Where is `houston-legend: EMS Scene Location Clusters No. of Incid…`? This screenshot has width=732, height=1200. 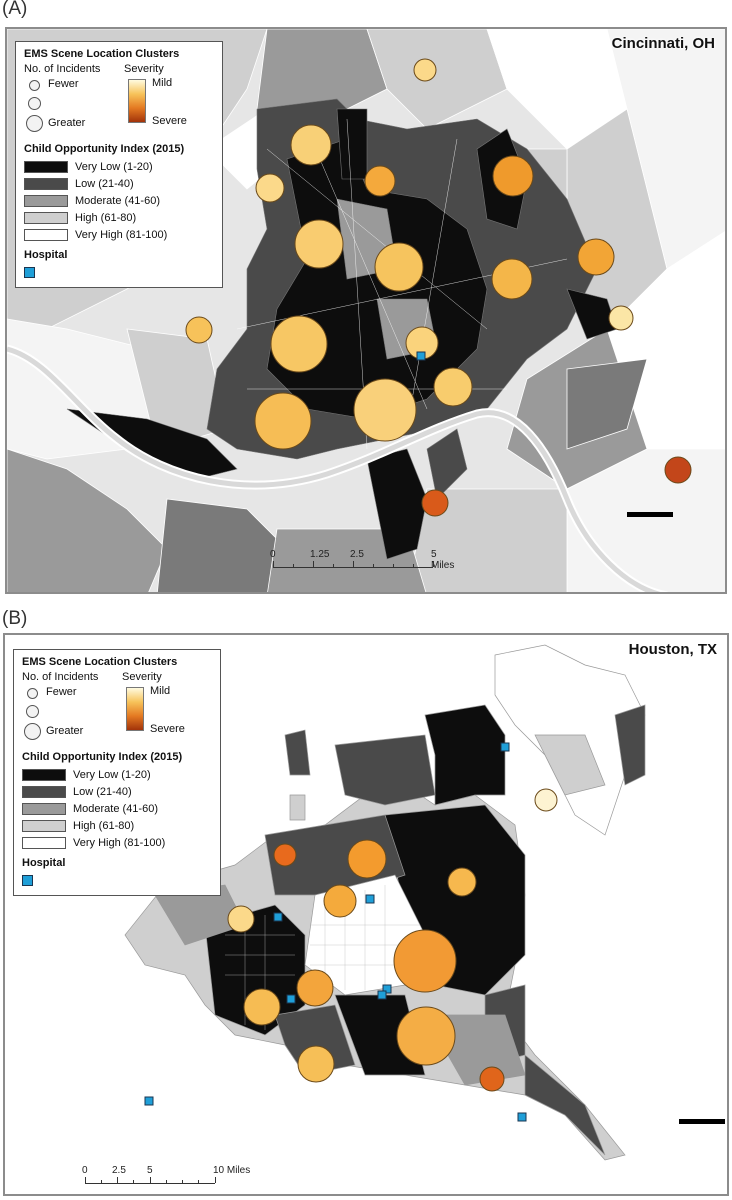
houston-legend: EMS Scene Location Clusters No. of Incid… is located at coordinates (117, 772).